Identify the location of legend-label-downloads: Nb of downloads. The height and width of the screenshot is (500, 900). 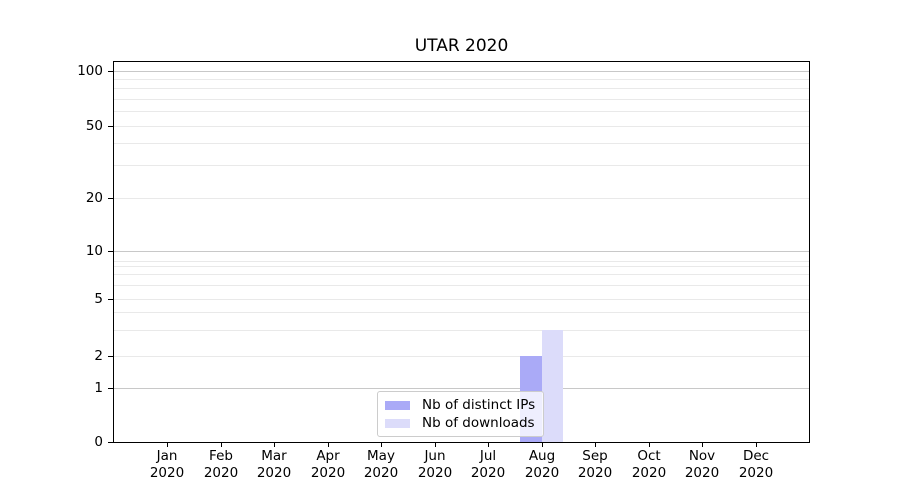
(478, 423).